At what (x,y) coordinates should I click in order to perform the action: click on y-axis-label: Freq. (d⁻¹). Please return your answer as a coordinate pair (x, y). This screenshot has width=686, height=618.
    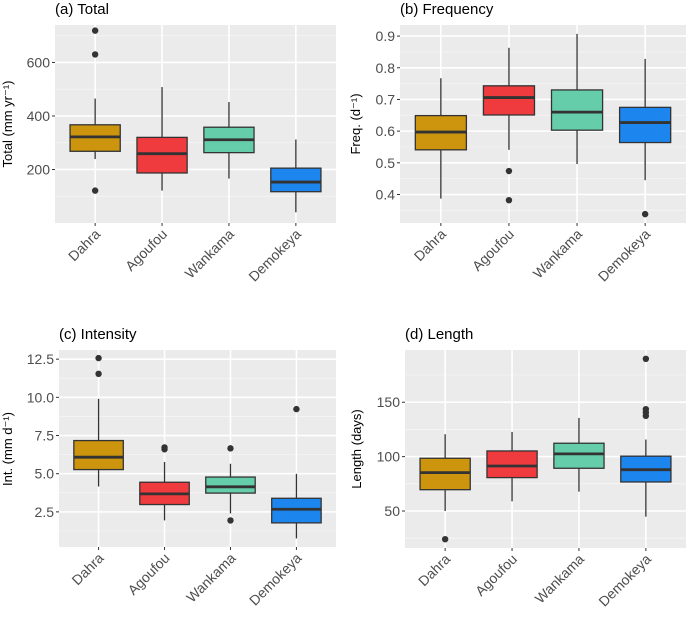
    Looking at the image, I should click on (355, 123).